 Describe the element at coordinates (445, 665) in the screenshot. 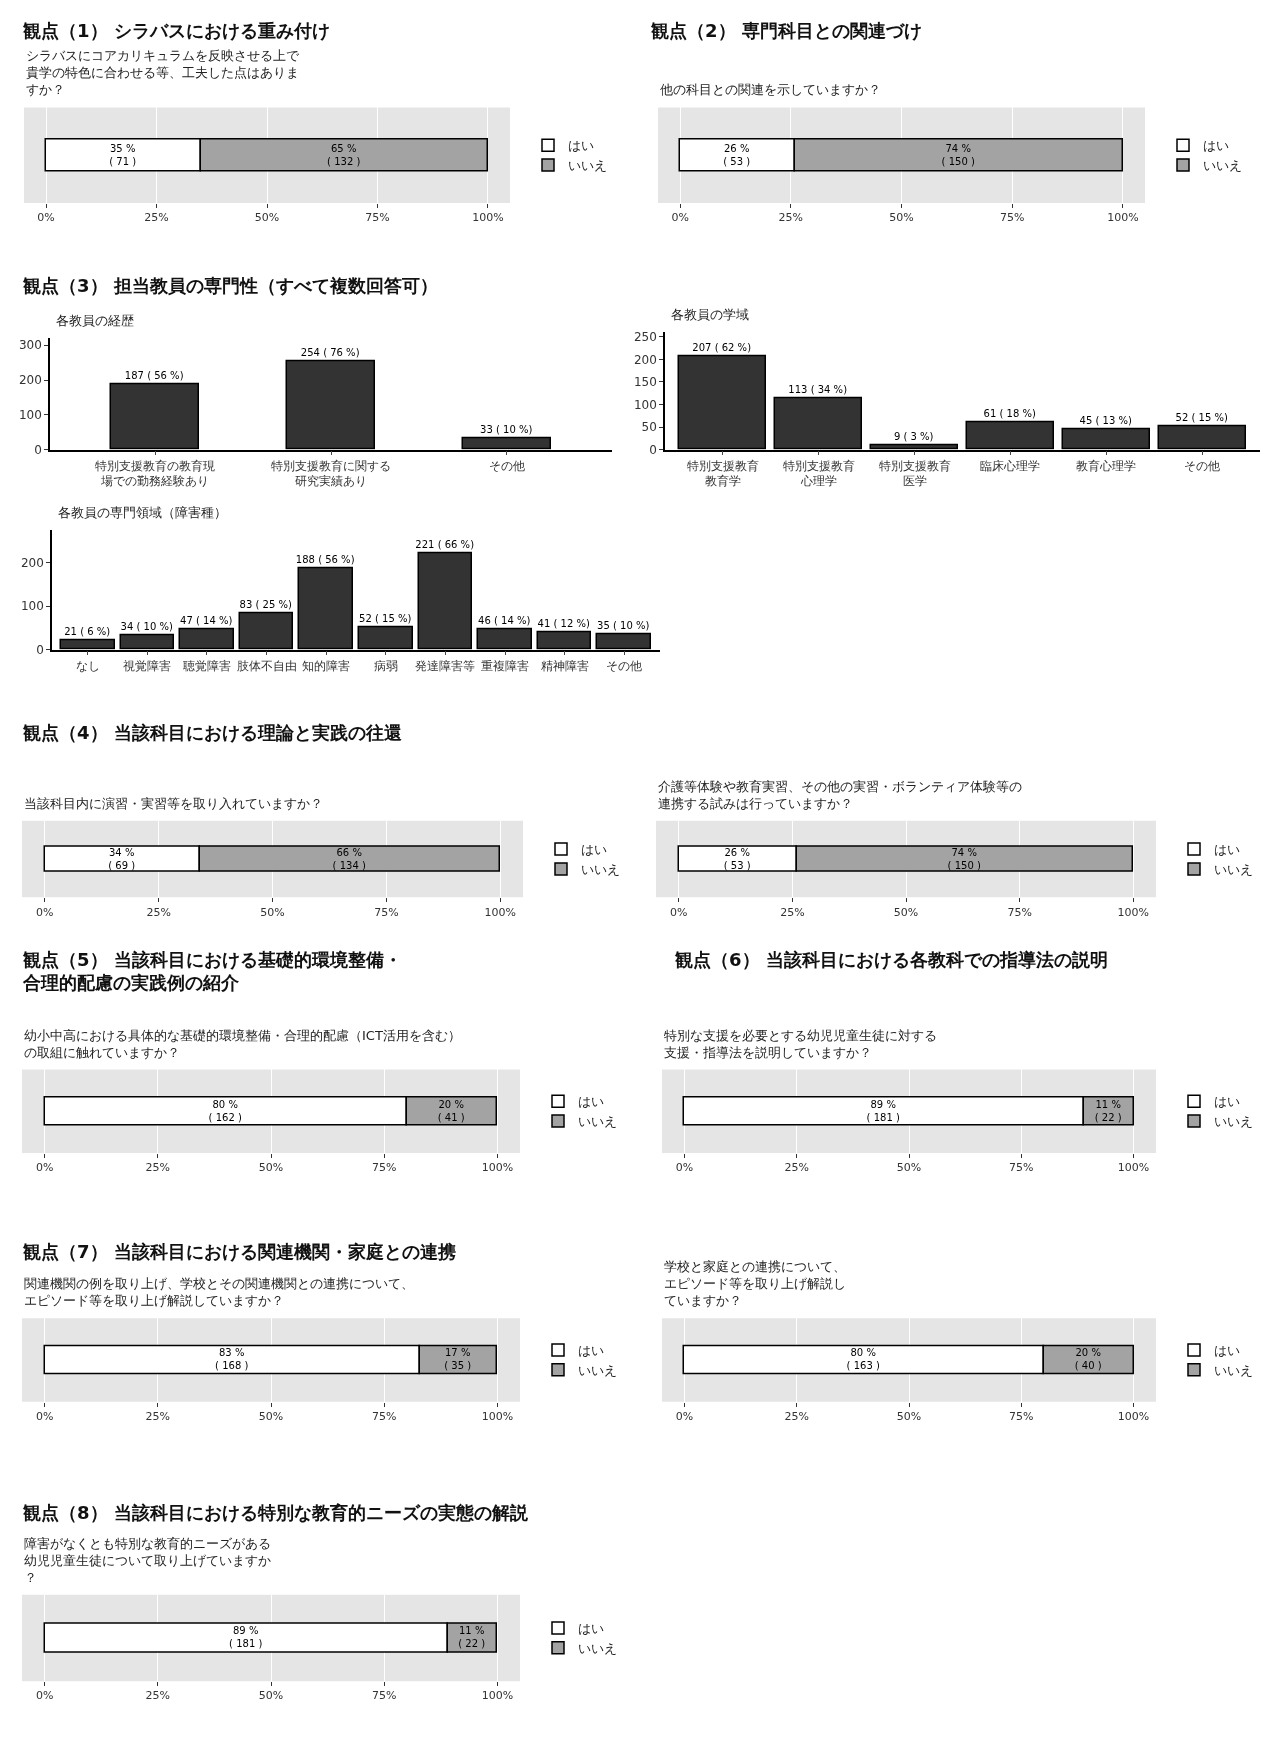

I see `x-tick-label: 発達障害等` at that location.